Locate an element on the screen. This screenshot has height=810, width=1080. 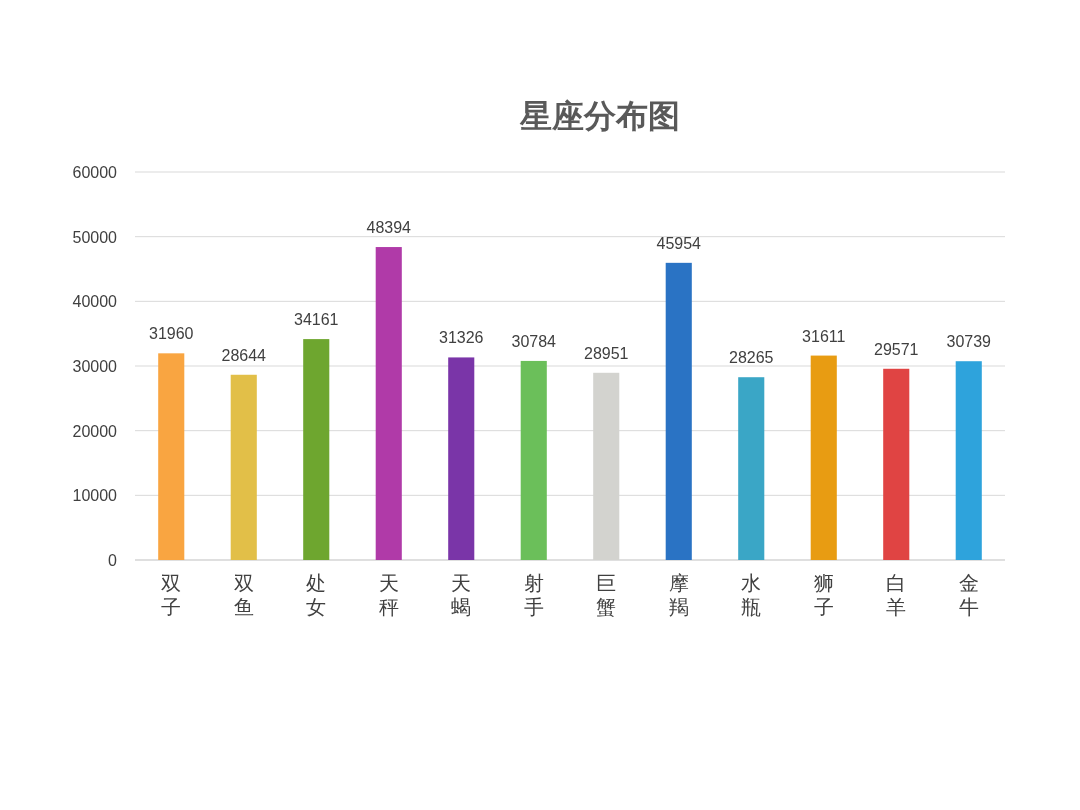
x-tick-label: 白羊 is located at coordinates (896, 595).